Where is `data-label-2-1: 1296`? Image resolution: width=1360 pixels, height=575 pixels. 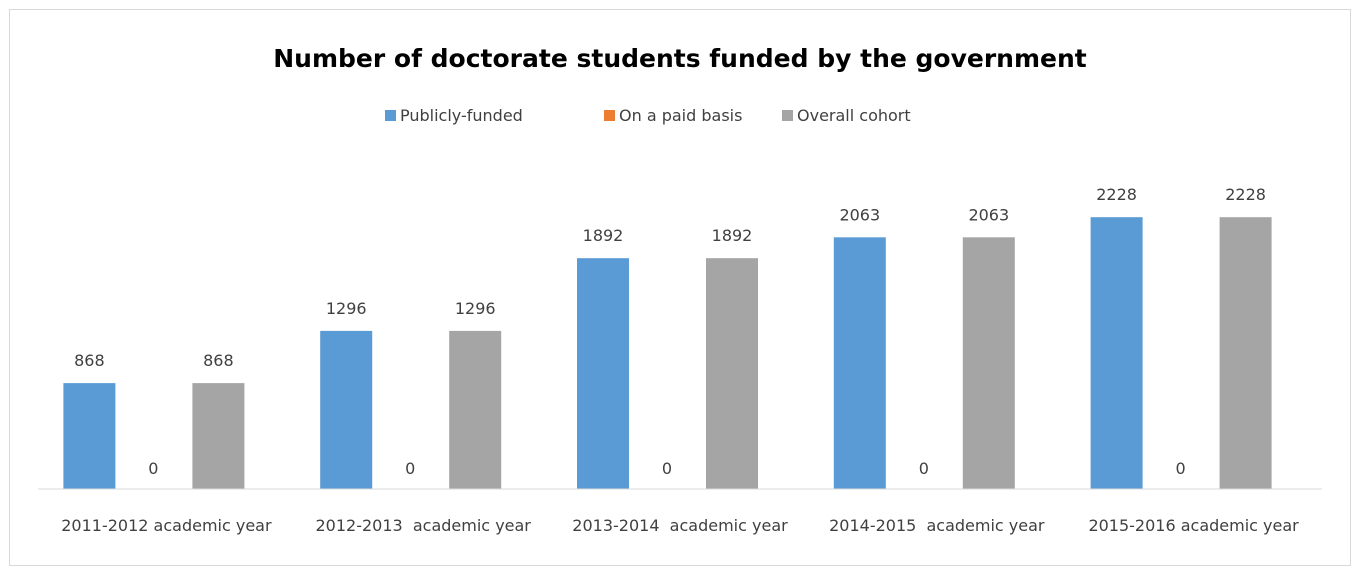 data-label-2-1: 1296 is located at coordinates (475, 308).